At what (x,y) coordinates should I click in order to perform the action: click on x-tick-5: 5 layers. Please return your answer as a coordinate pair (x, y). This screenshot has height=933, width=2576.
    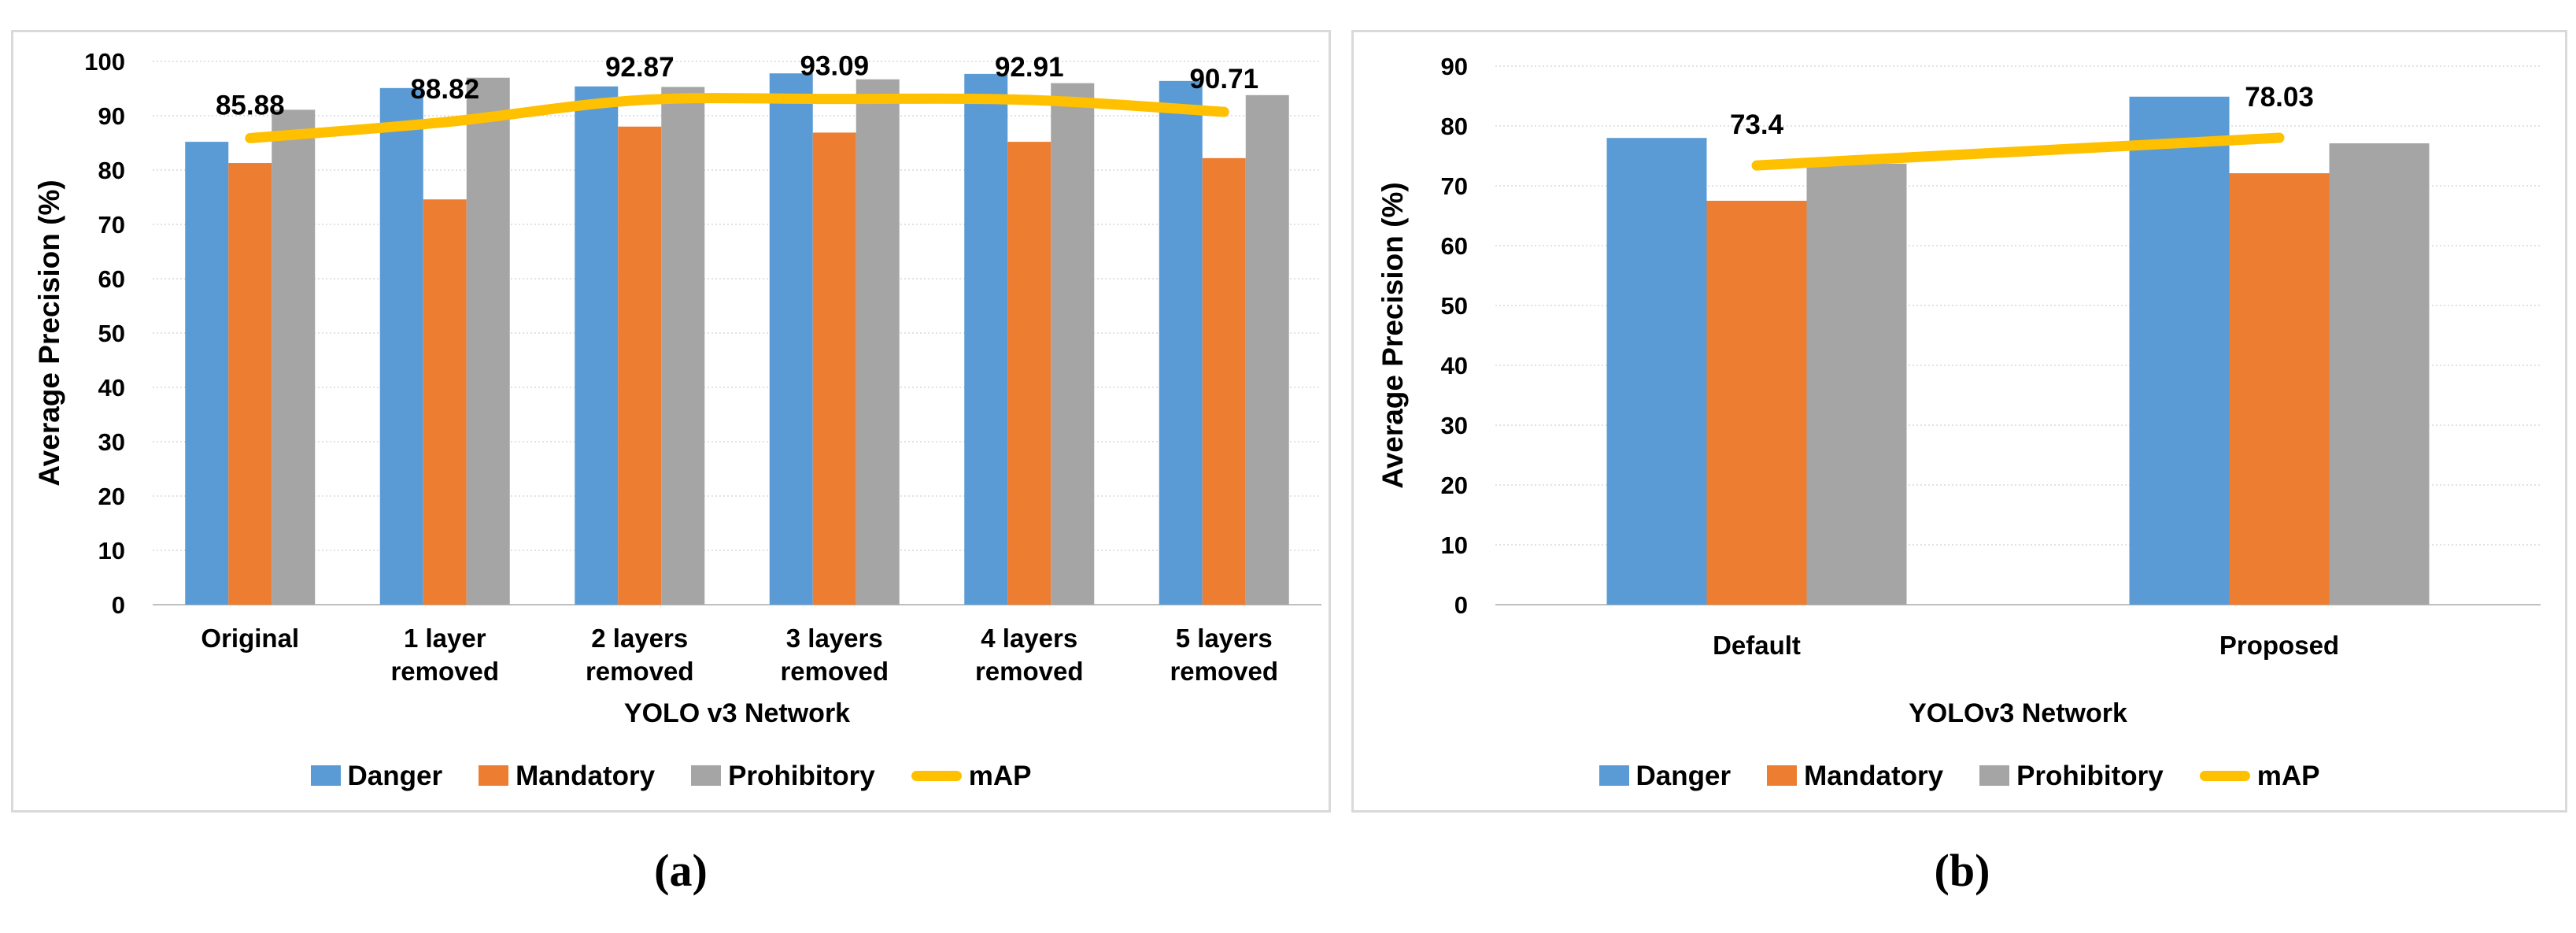
    Looking at the image, I should click on (1224, 638).